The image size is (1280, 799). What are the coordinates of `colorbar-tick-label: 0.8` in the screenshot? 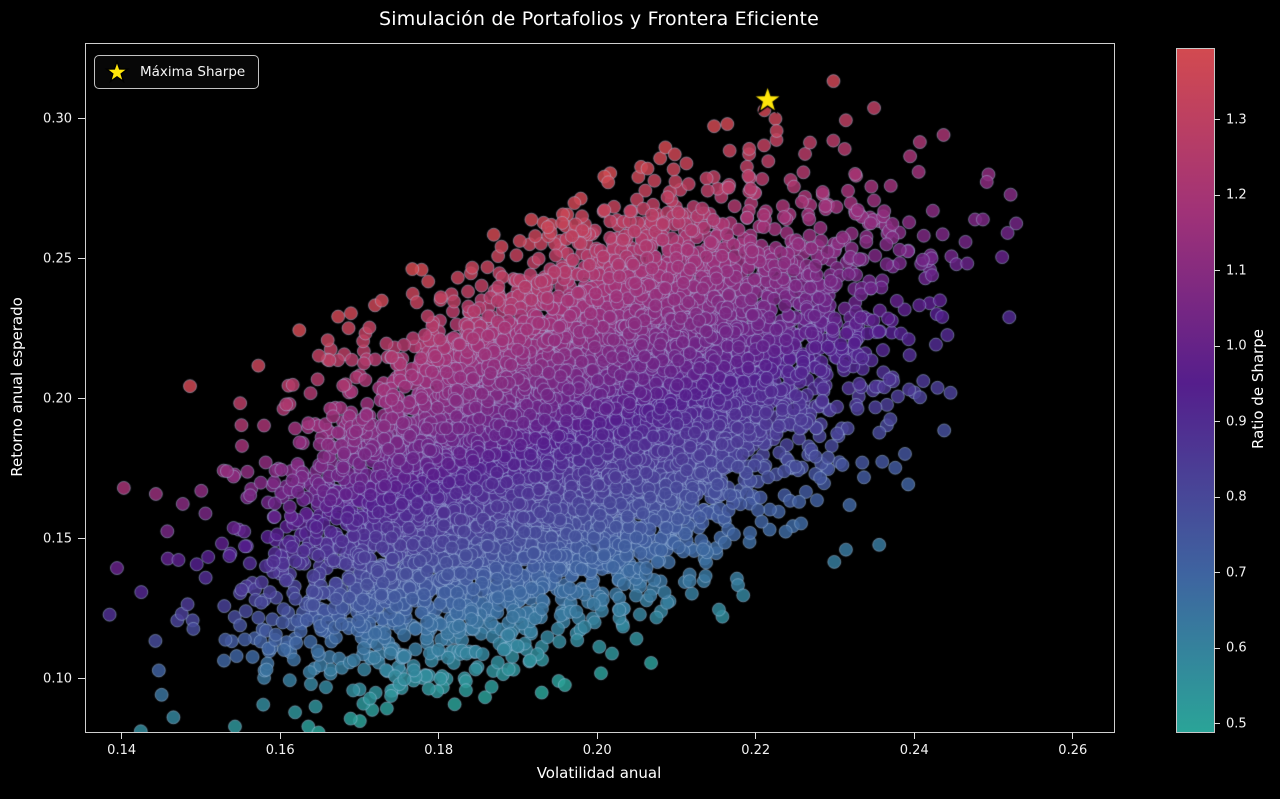 It's located at (1236, 497).